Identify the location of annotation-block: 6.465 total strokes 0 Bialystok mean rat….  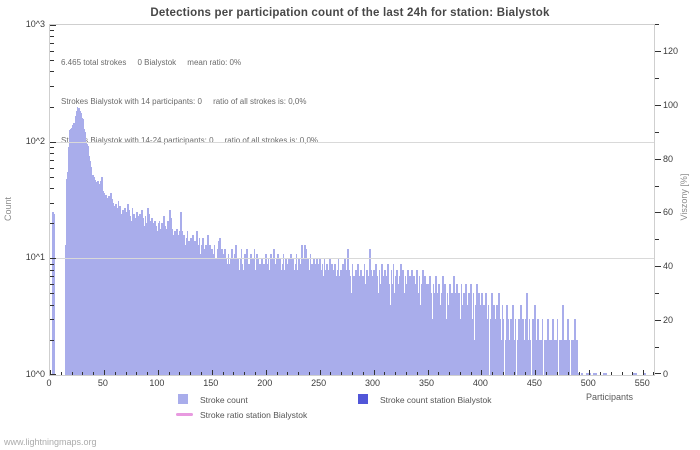
(189, 101).